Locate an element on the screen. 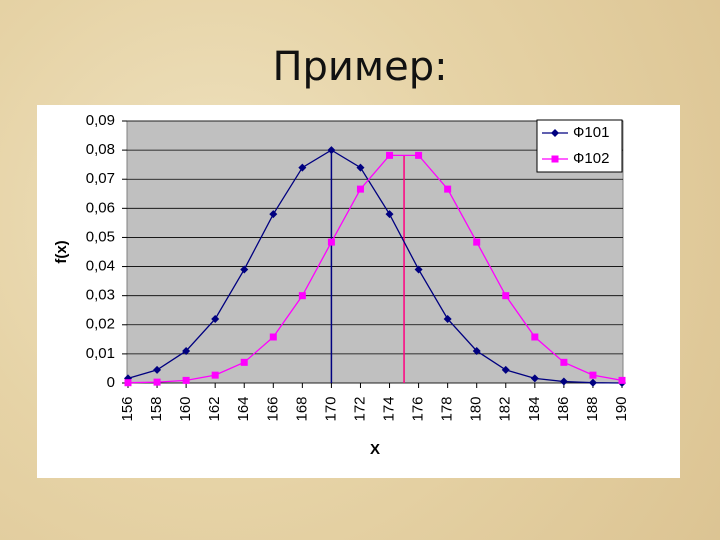 The image size is (720, 540). x-tick-label: 174 is located at coordinates (388, 408).